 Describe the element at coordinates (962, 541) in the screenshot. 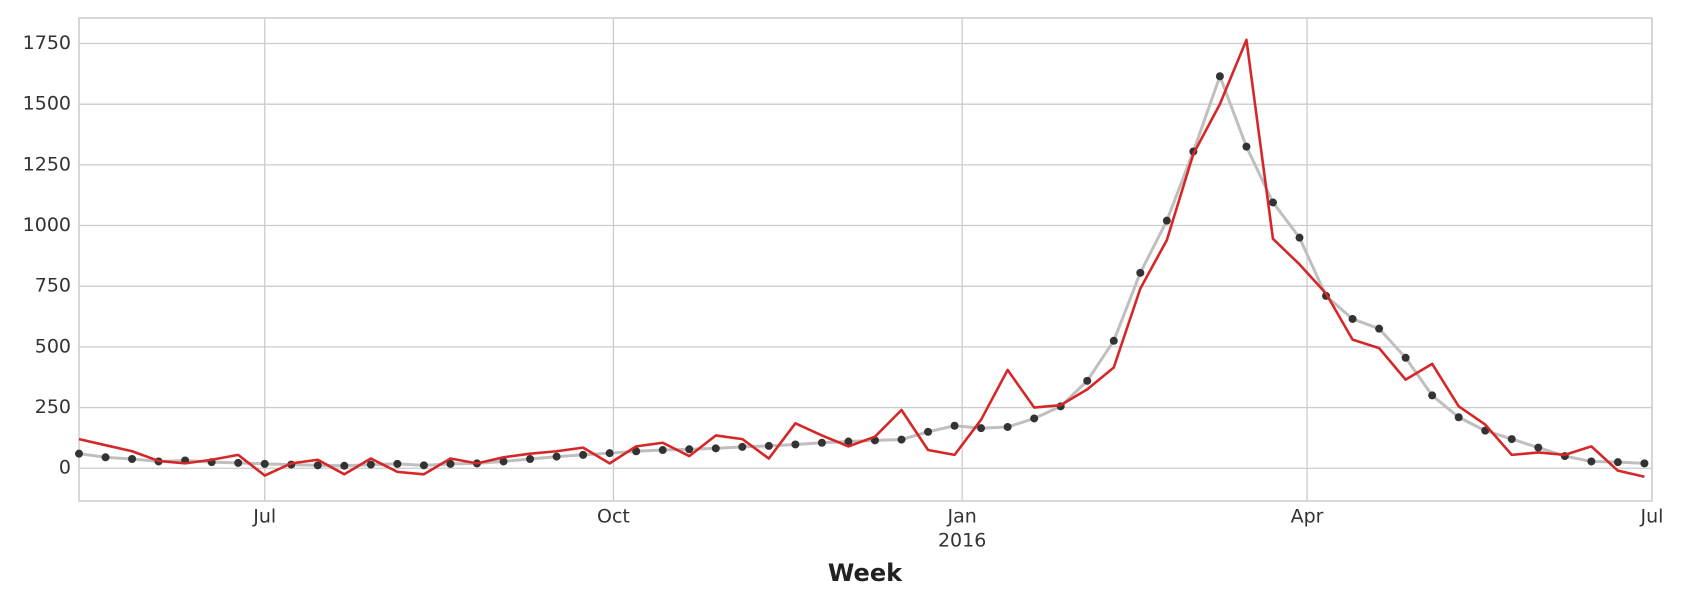

I see `x-tick-sublabel: 2016` at that location.